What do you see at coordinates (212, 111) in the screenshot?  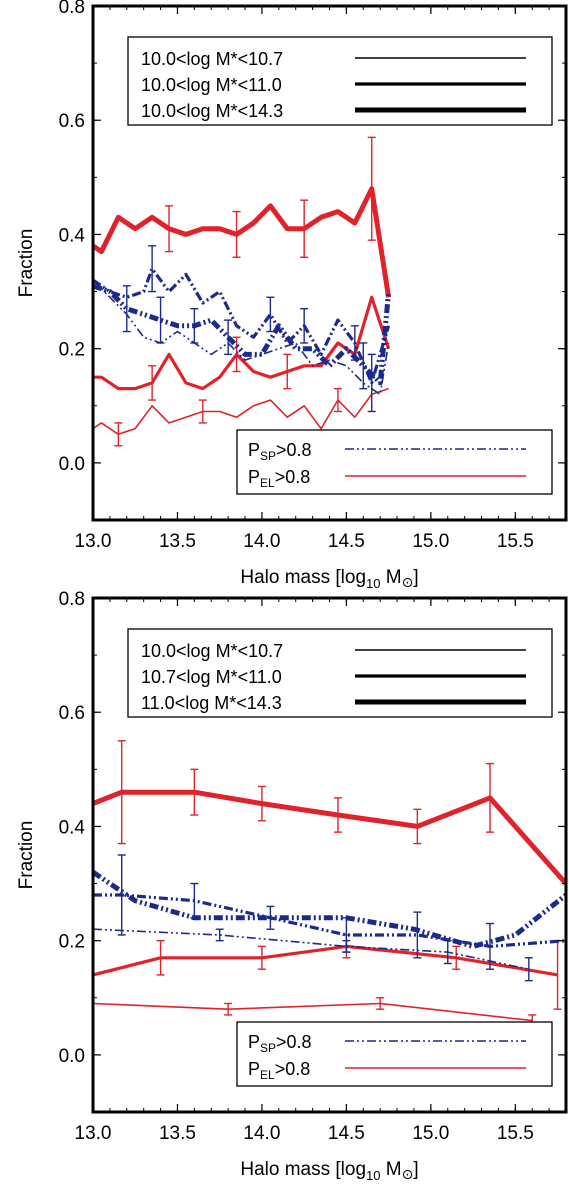 I see `legend-mass-label: 10.0<log M*<14.3` at bounding box center [212, 111].